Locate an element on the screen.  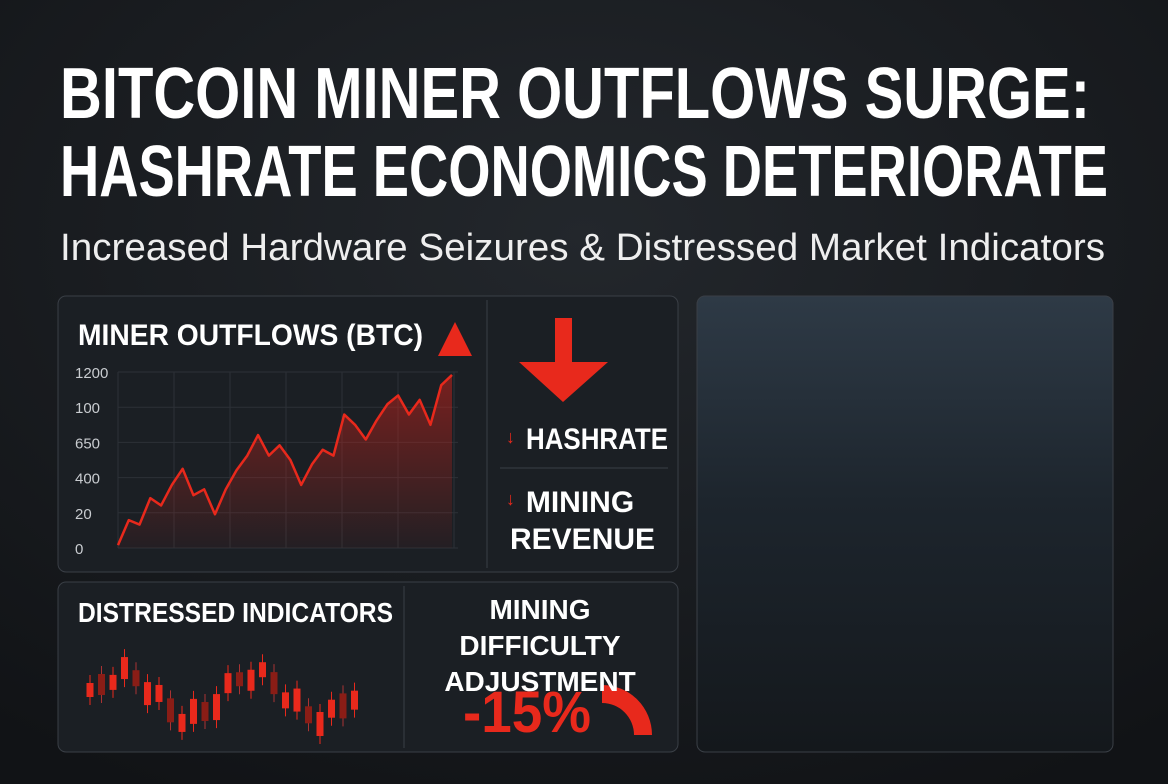
indicator-label: HASHRATE is located at coordinates (597, 439).